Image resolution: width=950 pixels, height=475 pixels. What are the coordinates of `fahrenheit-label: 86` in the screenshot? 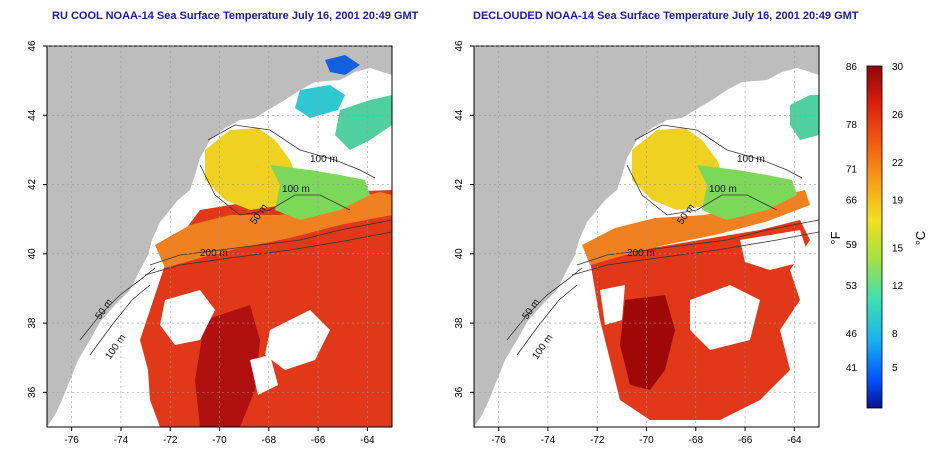 It's located at (852, 67).